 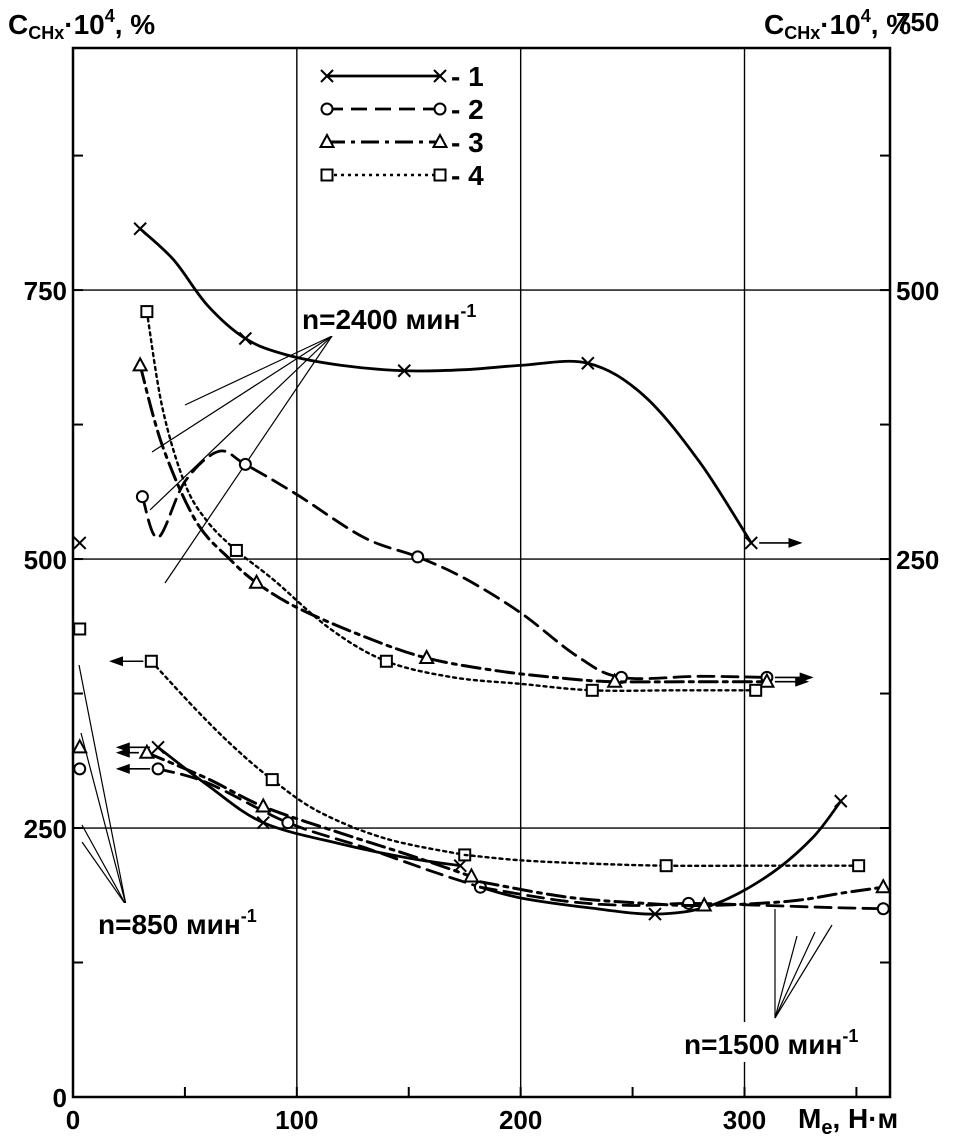 What do you see at coordinates (416, 1120) in the screenshot?
I see `x-tick-labels: 0 100 200 300` at bounding box center [416, 1120].